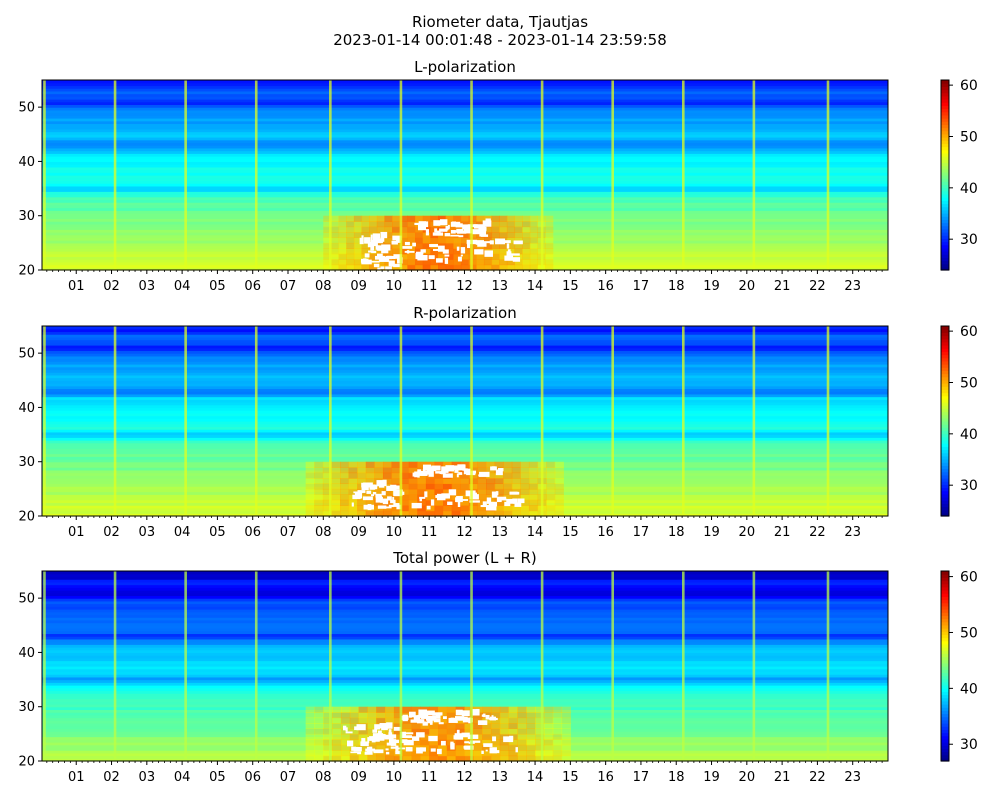 This screenshot has width=1000, height=800. What do you see at coordinates (499, 286) in the screenshot?
I see `x-tick-label: 13` at bounding box center [499, 286].